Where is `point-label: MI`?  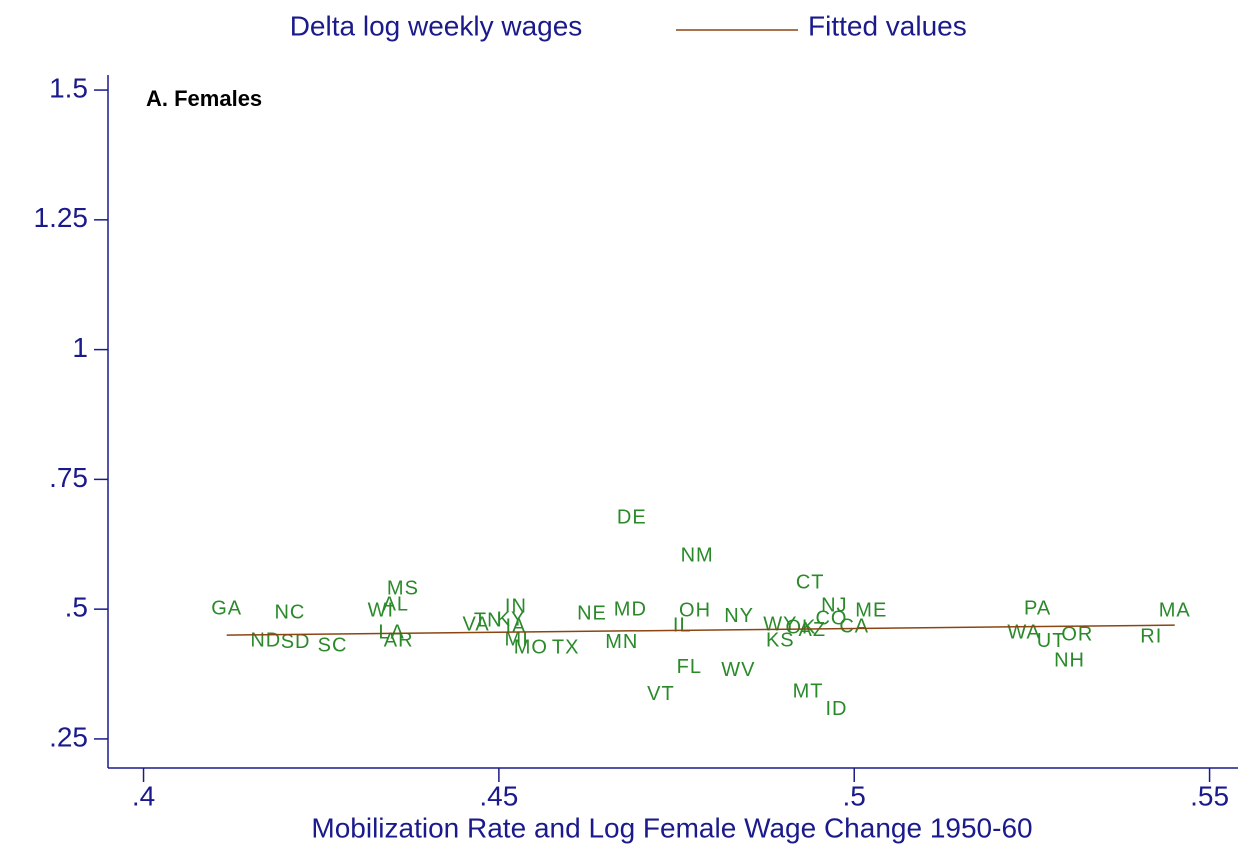 point-label: MI is located at coordinates (517, 640).